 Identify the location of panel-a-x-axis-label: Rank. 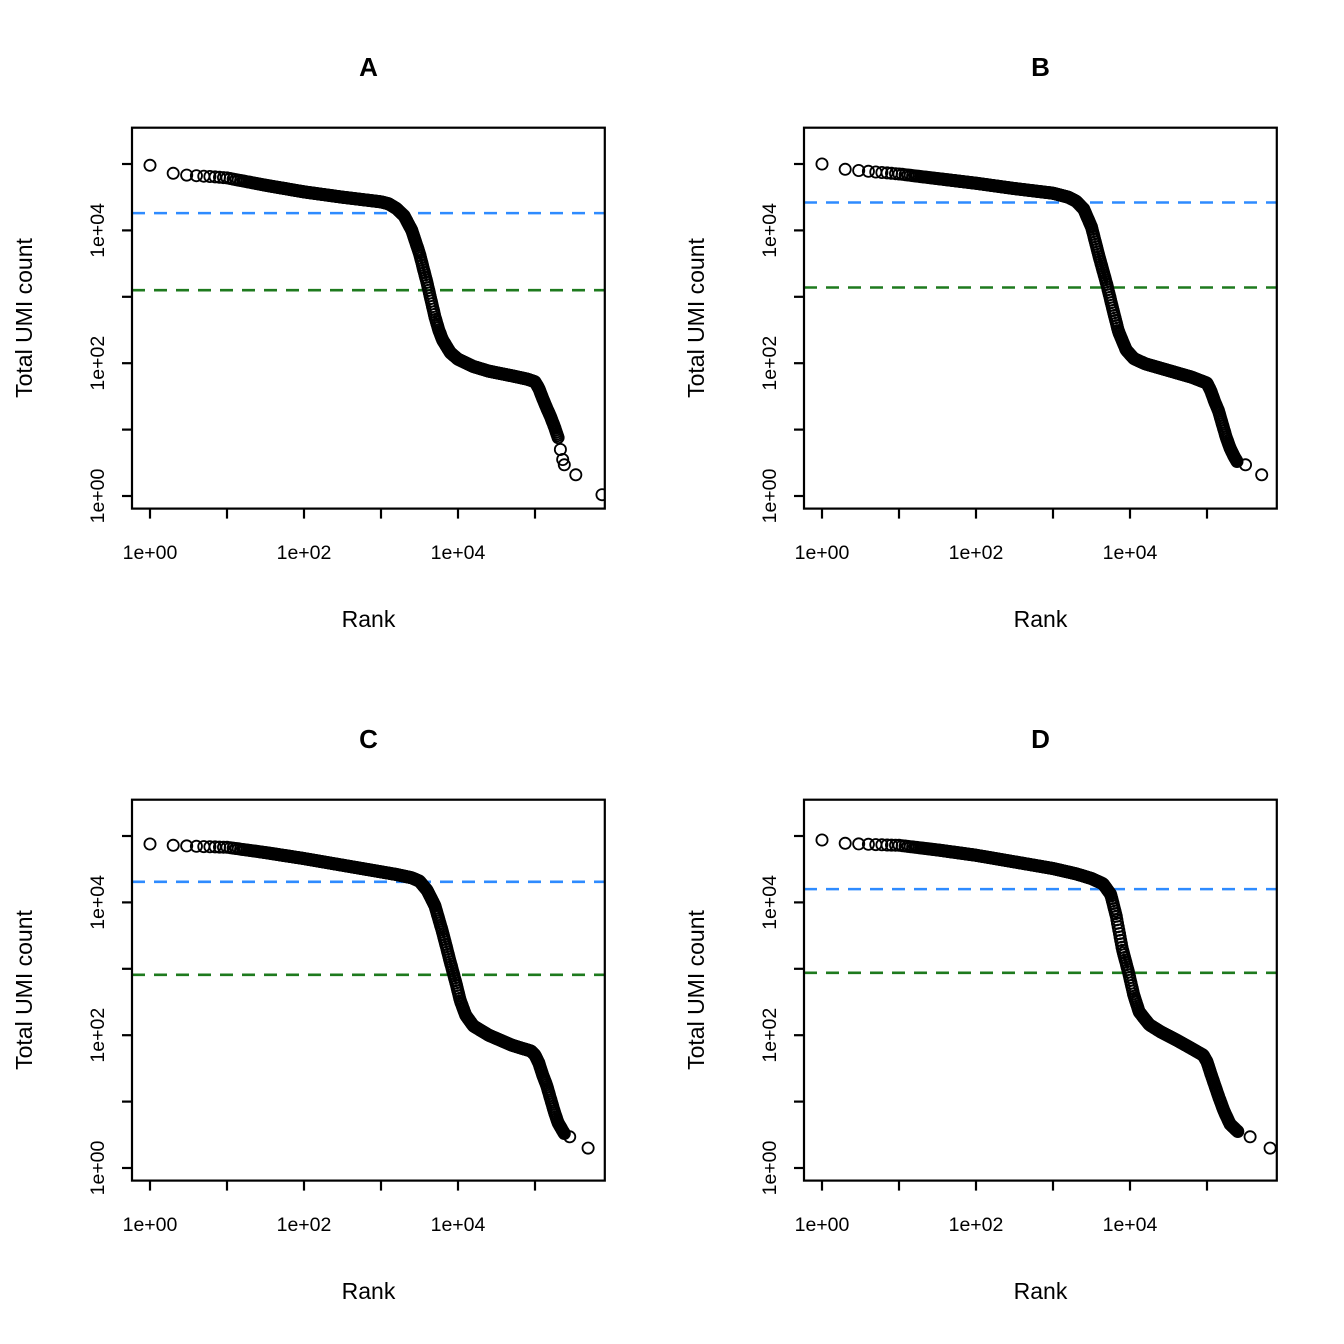
(368, 619).